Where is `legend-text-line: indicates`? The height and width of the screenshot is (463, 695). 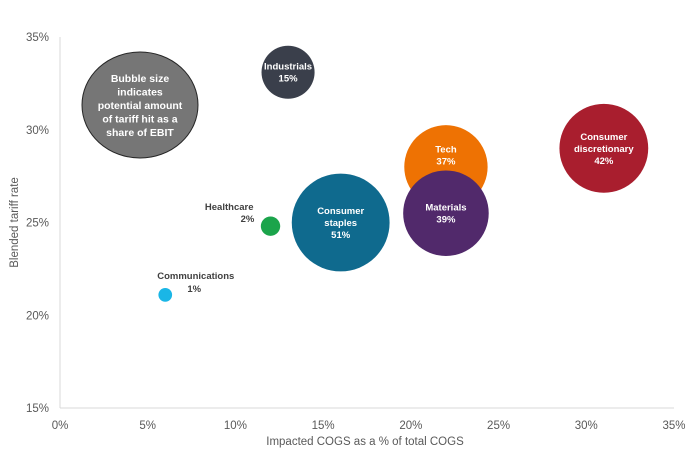 legend-text-line: indicates is located at coordinates (140, 93).